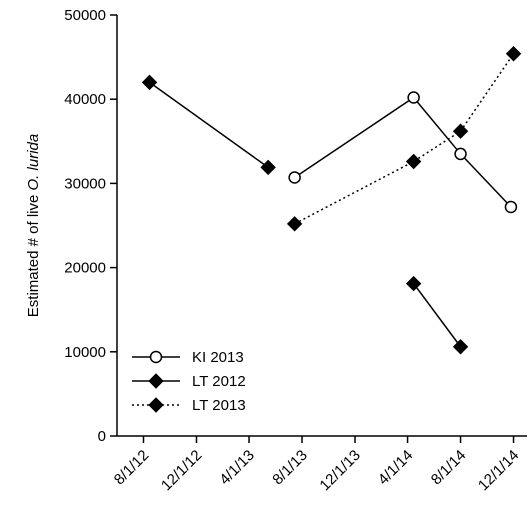 The height and width of the screenshot is (510, 530). I want to click on legend-label-lt-2013: LT 2013, so click(219, 405).